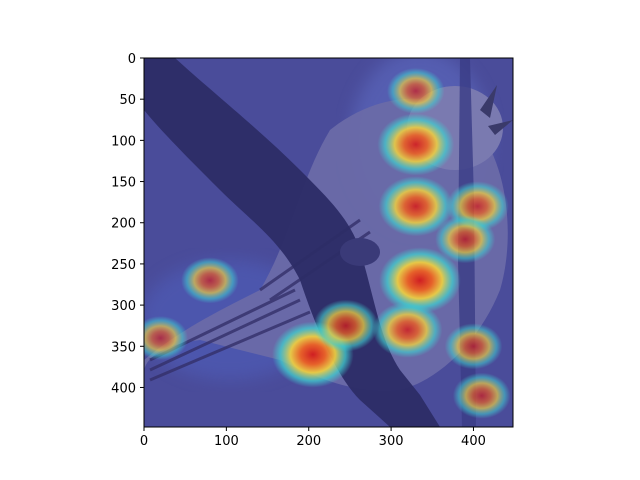  Describe the element at coordinates (144, 441) in the screenshot. I see `x-tick-label: 0` at that location.